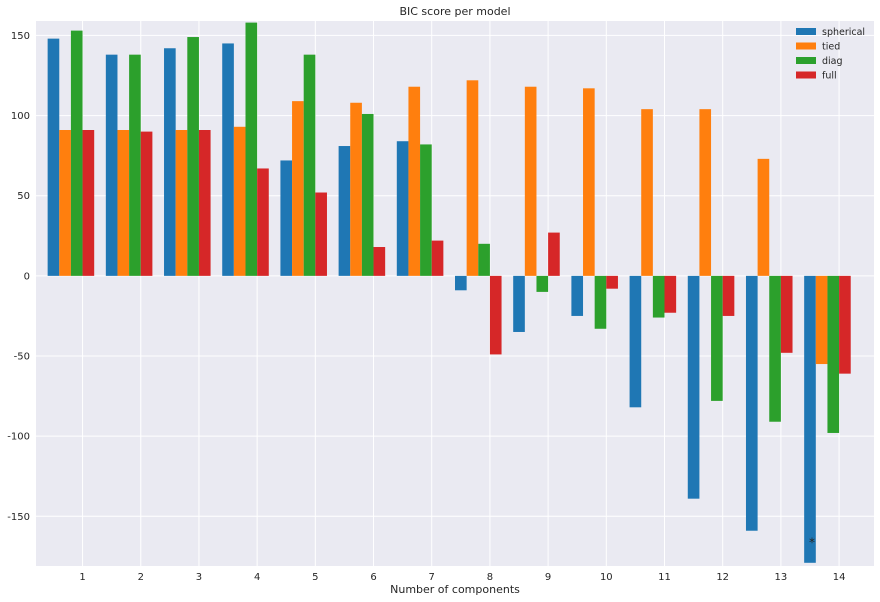  What do you see at coordinates (20, 116) in the screenshot?
I see `y-tick-label: 100` at bounding box center [20, 116].